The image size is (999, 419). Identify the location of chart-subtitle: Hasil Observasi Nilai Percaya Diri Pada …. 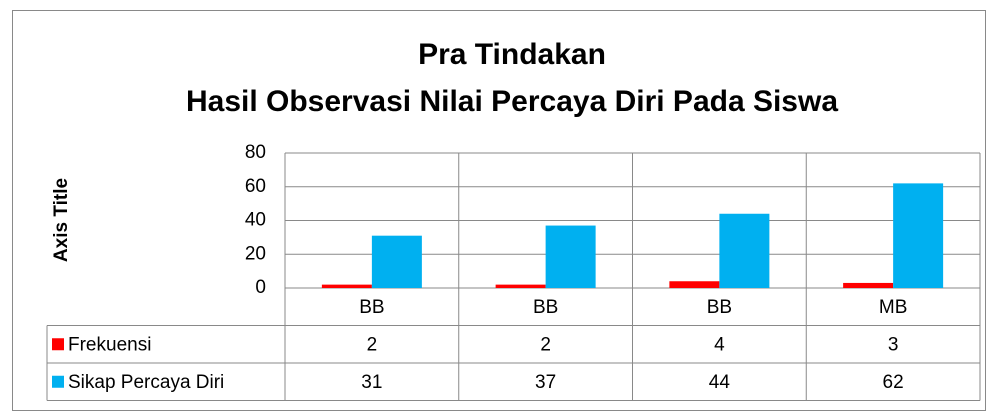
(512, 101).